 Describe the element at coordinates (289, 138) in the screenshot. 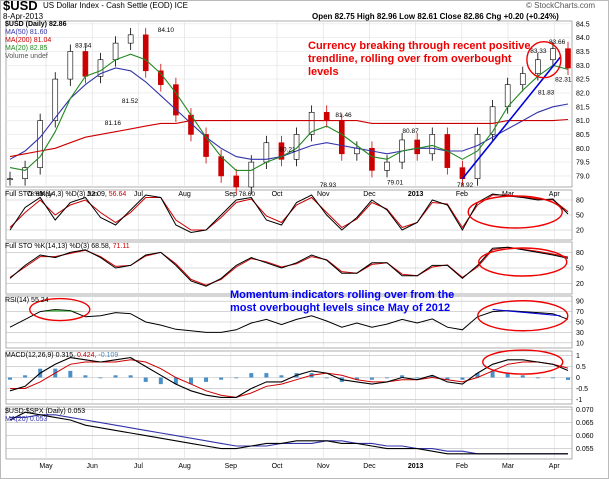

I see `ma200-line` at that location.